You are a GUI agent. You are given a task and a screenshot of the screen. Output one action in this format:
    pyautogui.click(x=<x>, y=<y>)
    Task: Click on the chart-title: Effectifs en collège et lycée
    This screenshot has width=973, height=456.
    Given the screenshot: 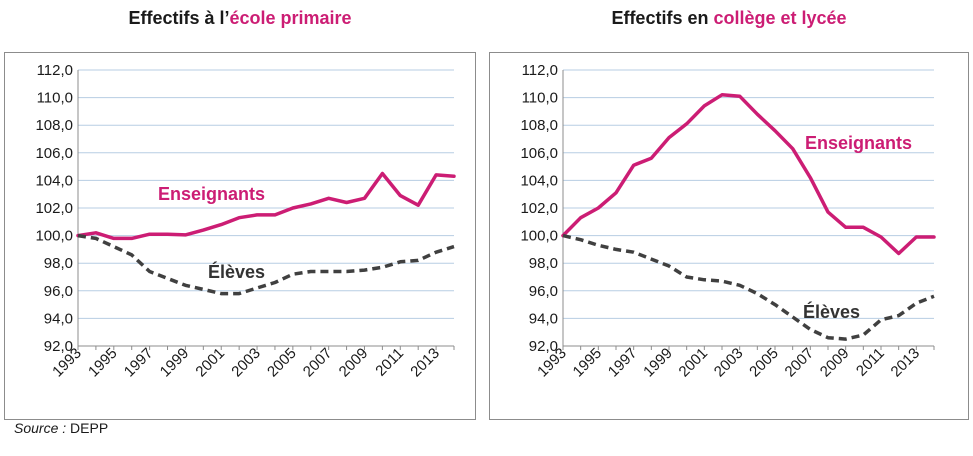 What is the action you would take?
    pyautogui.click(x=729, y=18)
    